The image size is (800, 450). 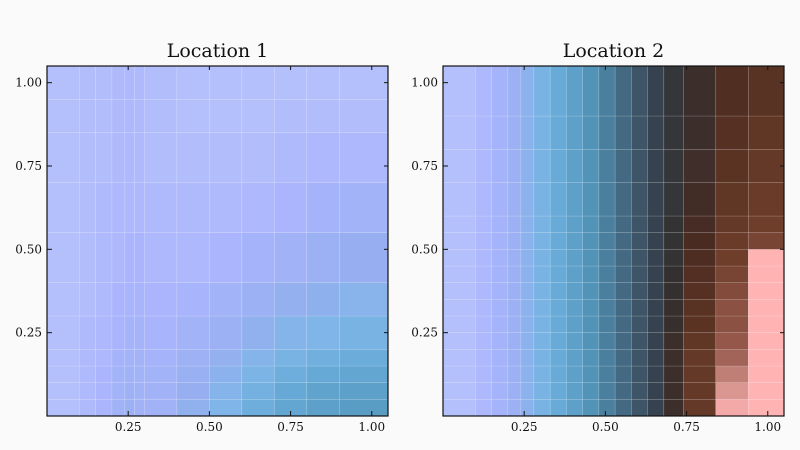 I want to click on y-tick-label: 0.25, so click(x=28, y=333).